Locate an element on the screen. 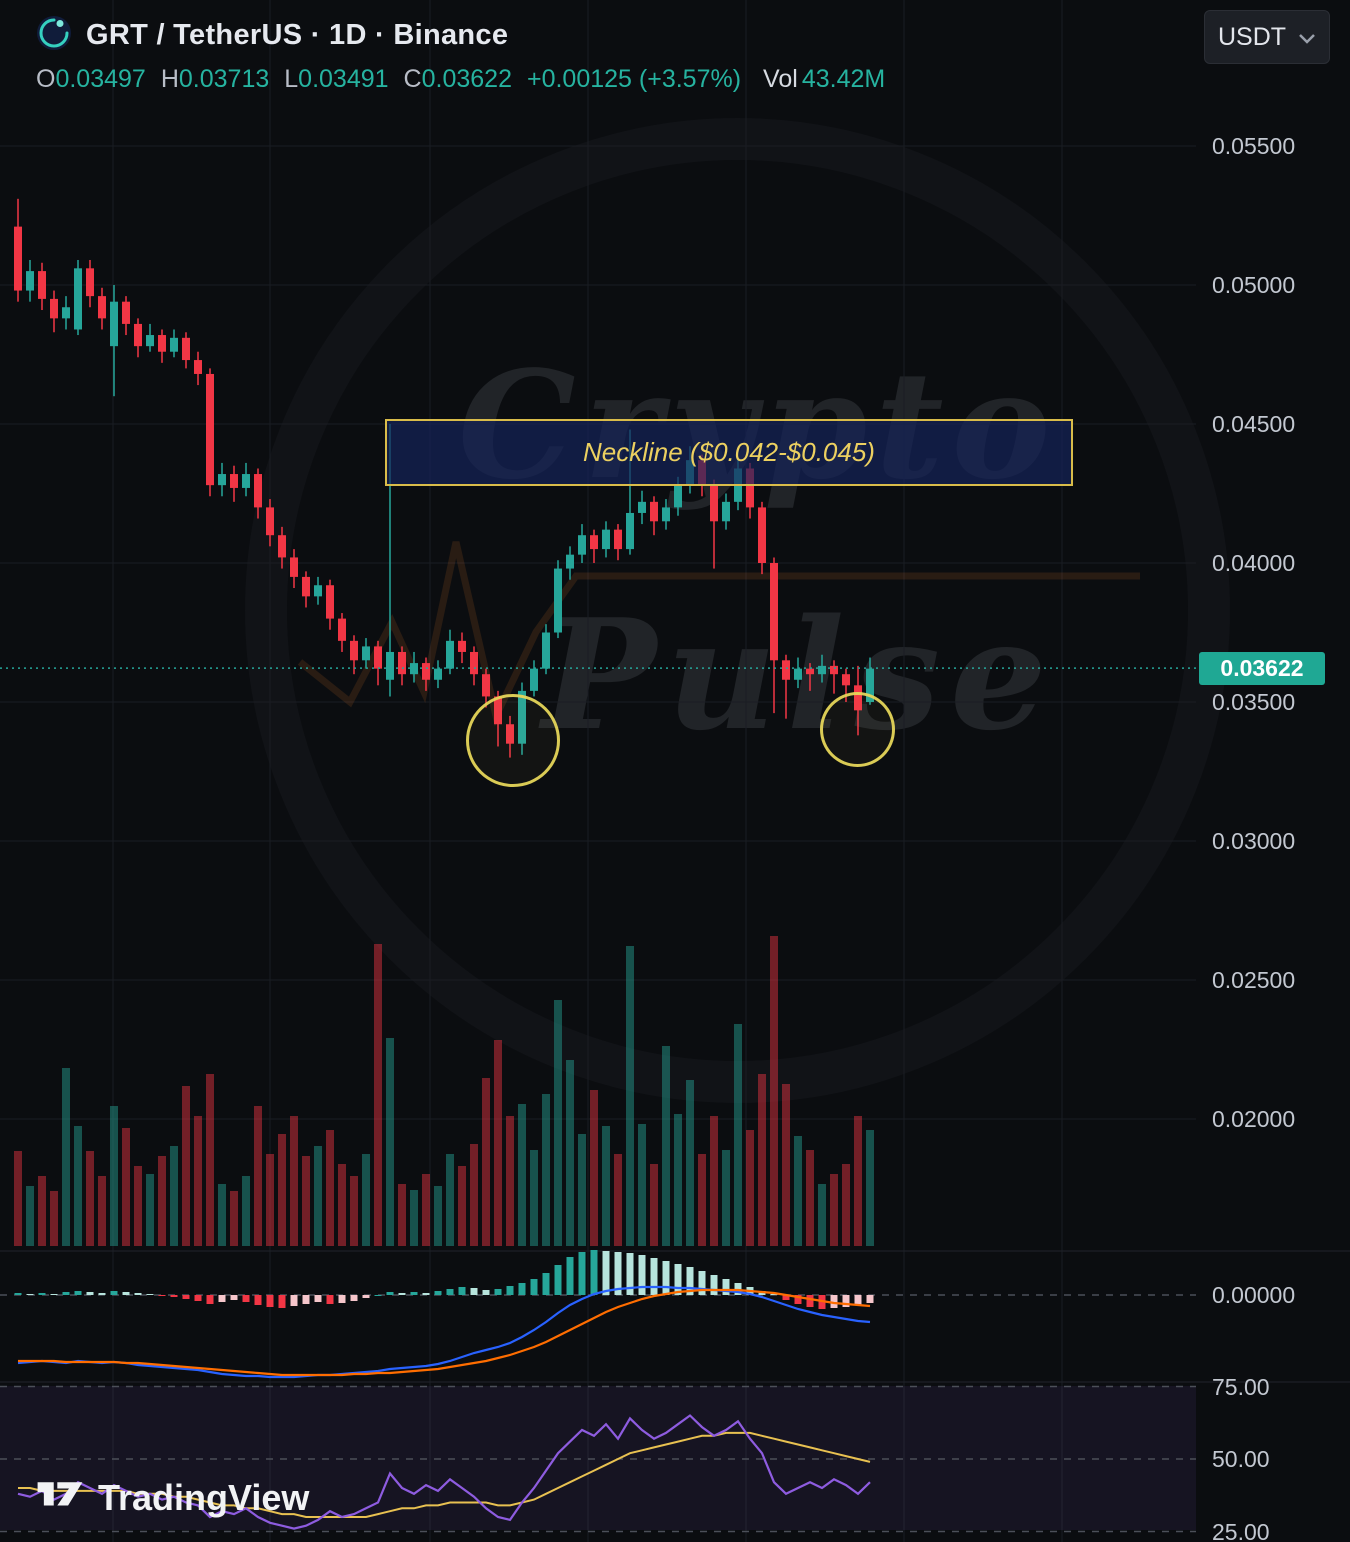 The width and height of the screenshot is (1350, 1542). high-label: H is located at coordinates (169, 79).